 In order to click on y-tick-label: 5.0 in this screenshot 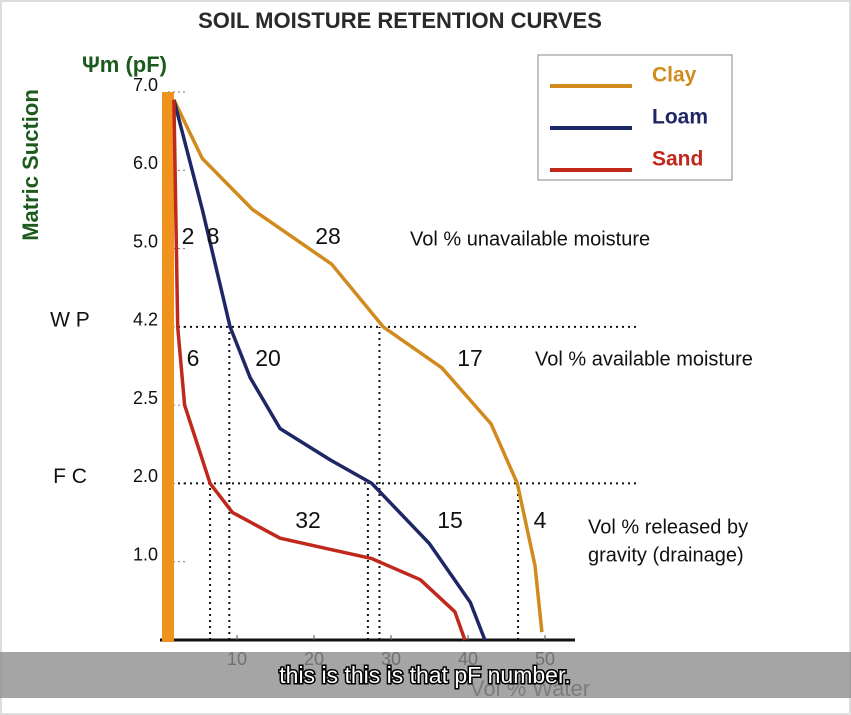, I will do `click(145, 241)`.